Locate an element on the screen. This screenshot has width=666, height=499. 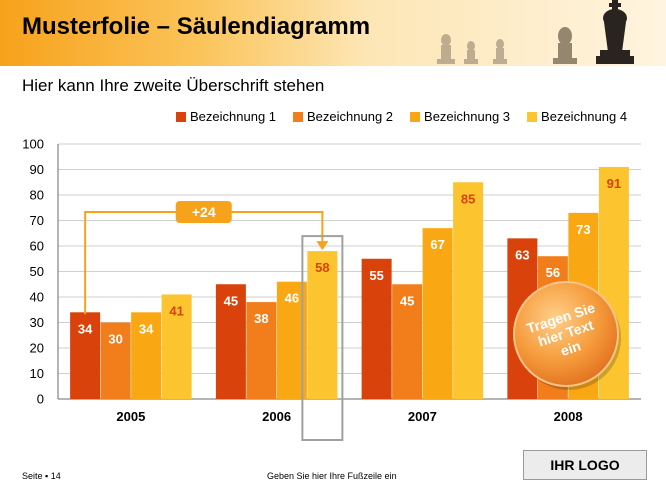
slide-subtitle: Hier kann Ihre zweite Überschrift stehen is located at coordinates (173, 85).